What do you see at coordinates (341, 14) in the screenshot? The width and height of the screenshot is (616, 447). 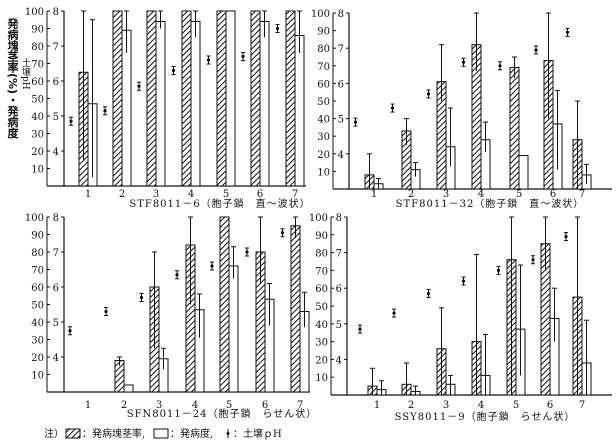 I see `ph-tick-label: 8` at bounding box center [341, 14].